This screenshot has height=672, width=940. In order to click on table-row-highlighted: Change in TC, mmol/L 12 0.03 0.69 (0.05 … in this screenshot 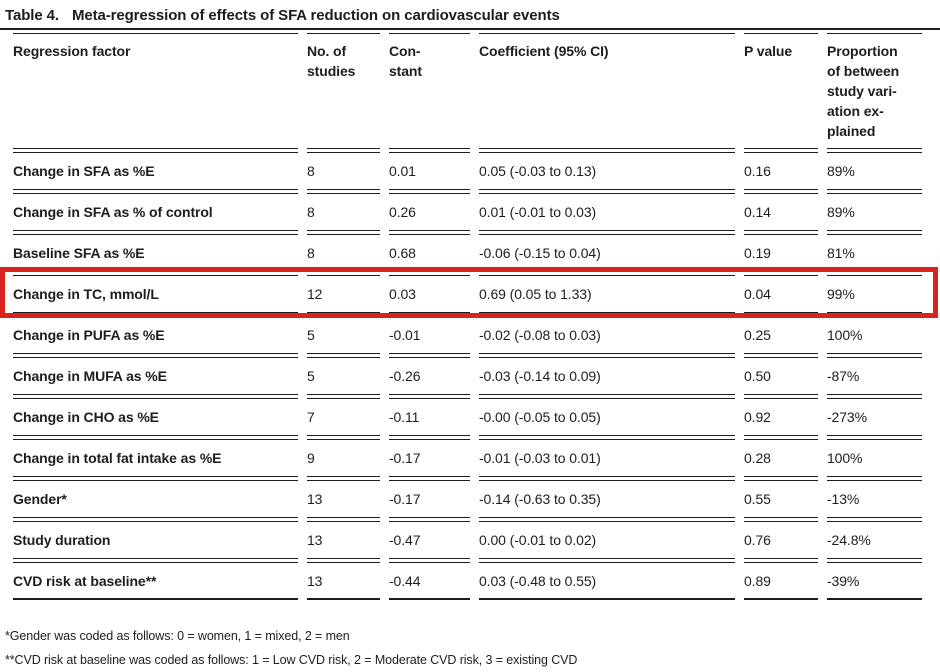, I will do `click(467, 294)`.